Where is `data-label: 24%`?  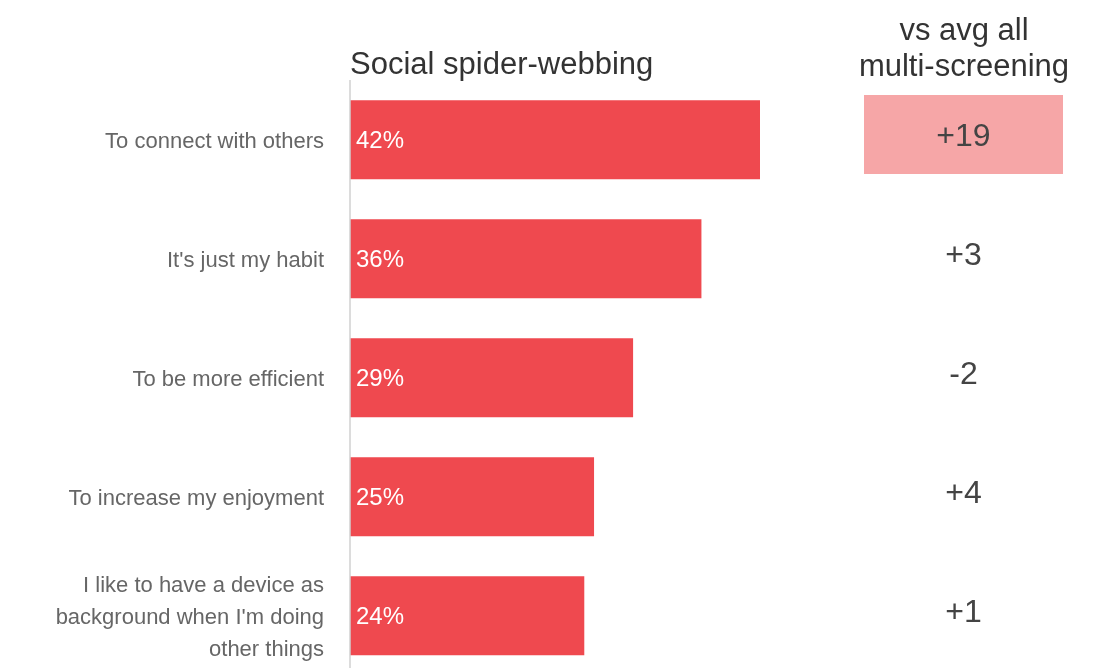
data-label: 24% is located at coordinates (380, 616).